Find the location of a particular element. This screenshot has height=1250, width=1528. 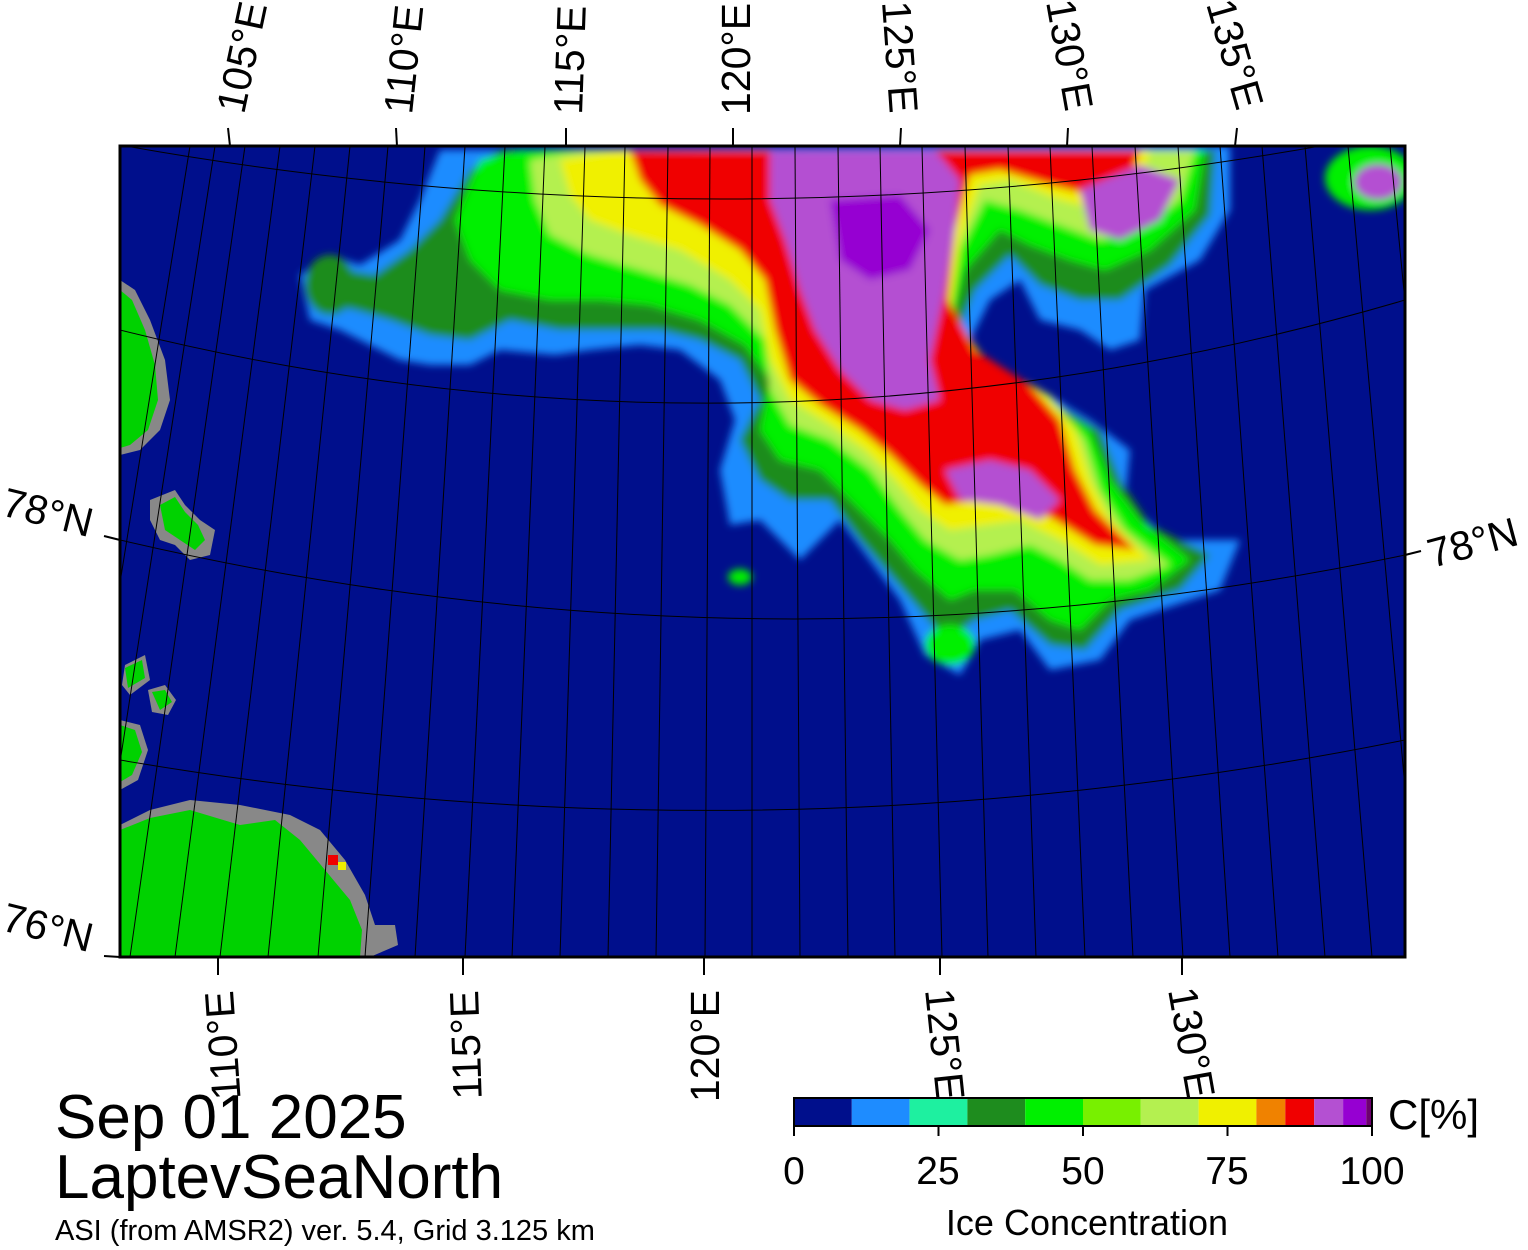

colorbar-label: Ice Concentration is located at coordinates (1087, 1222).